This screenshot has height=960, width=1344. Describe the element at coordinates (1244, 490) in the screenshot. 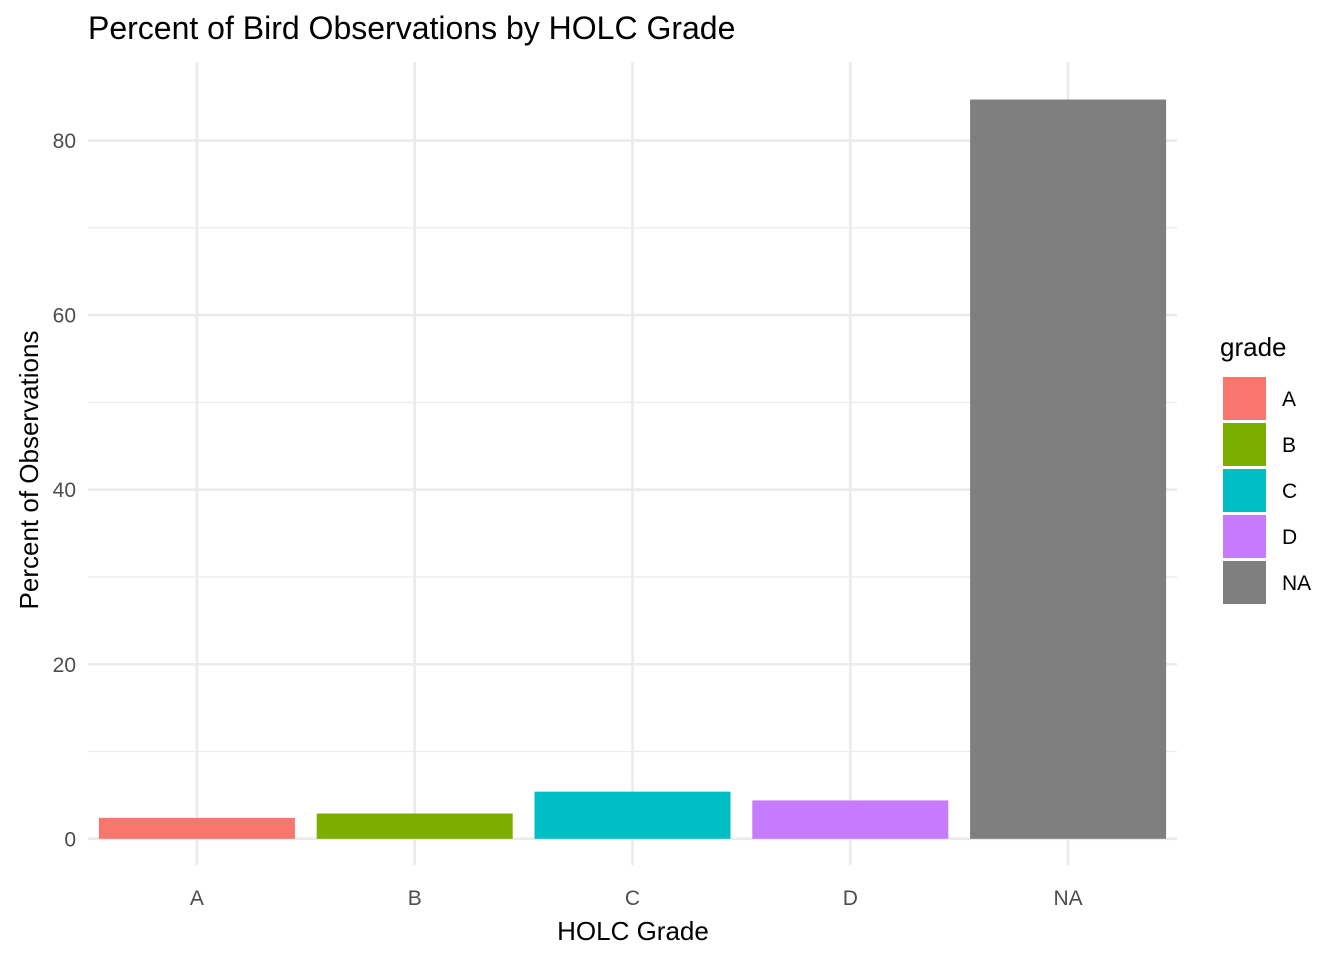

I see `legend-key-C` at that location.